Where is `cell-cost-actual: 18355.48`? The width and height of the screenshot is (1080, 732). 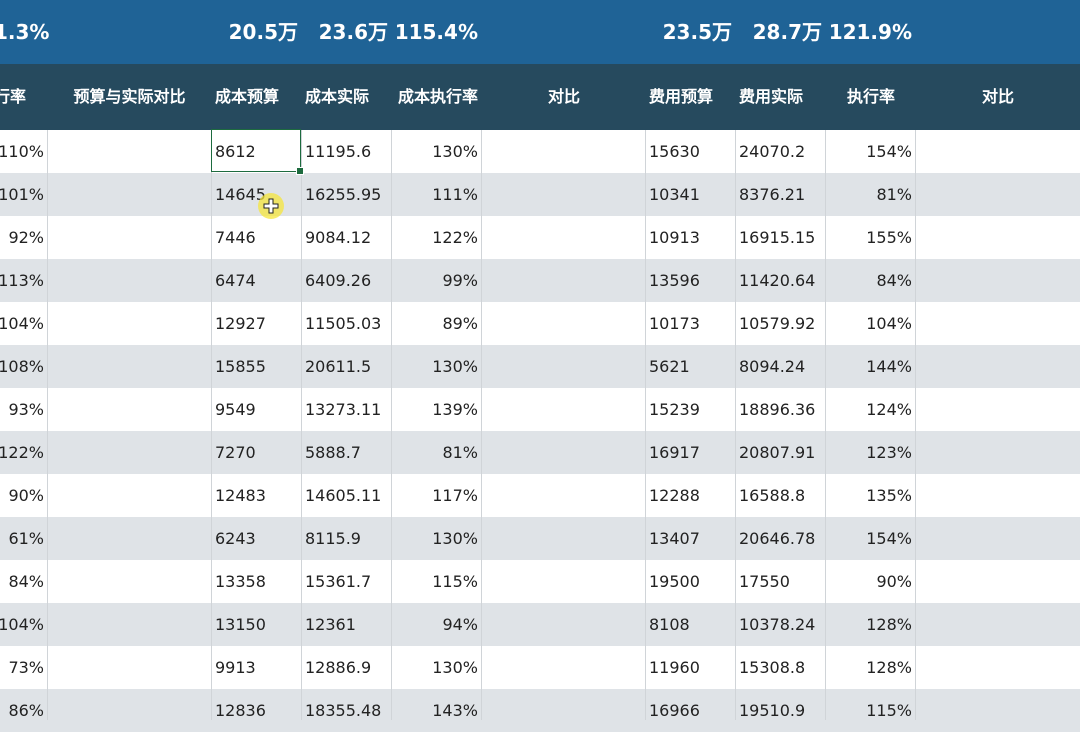 cell-cost-actual: 18355.48 is located at coordinates (343, 710).